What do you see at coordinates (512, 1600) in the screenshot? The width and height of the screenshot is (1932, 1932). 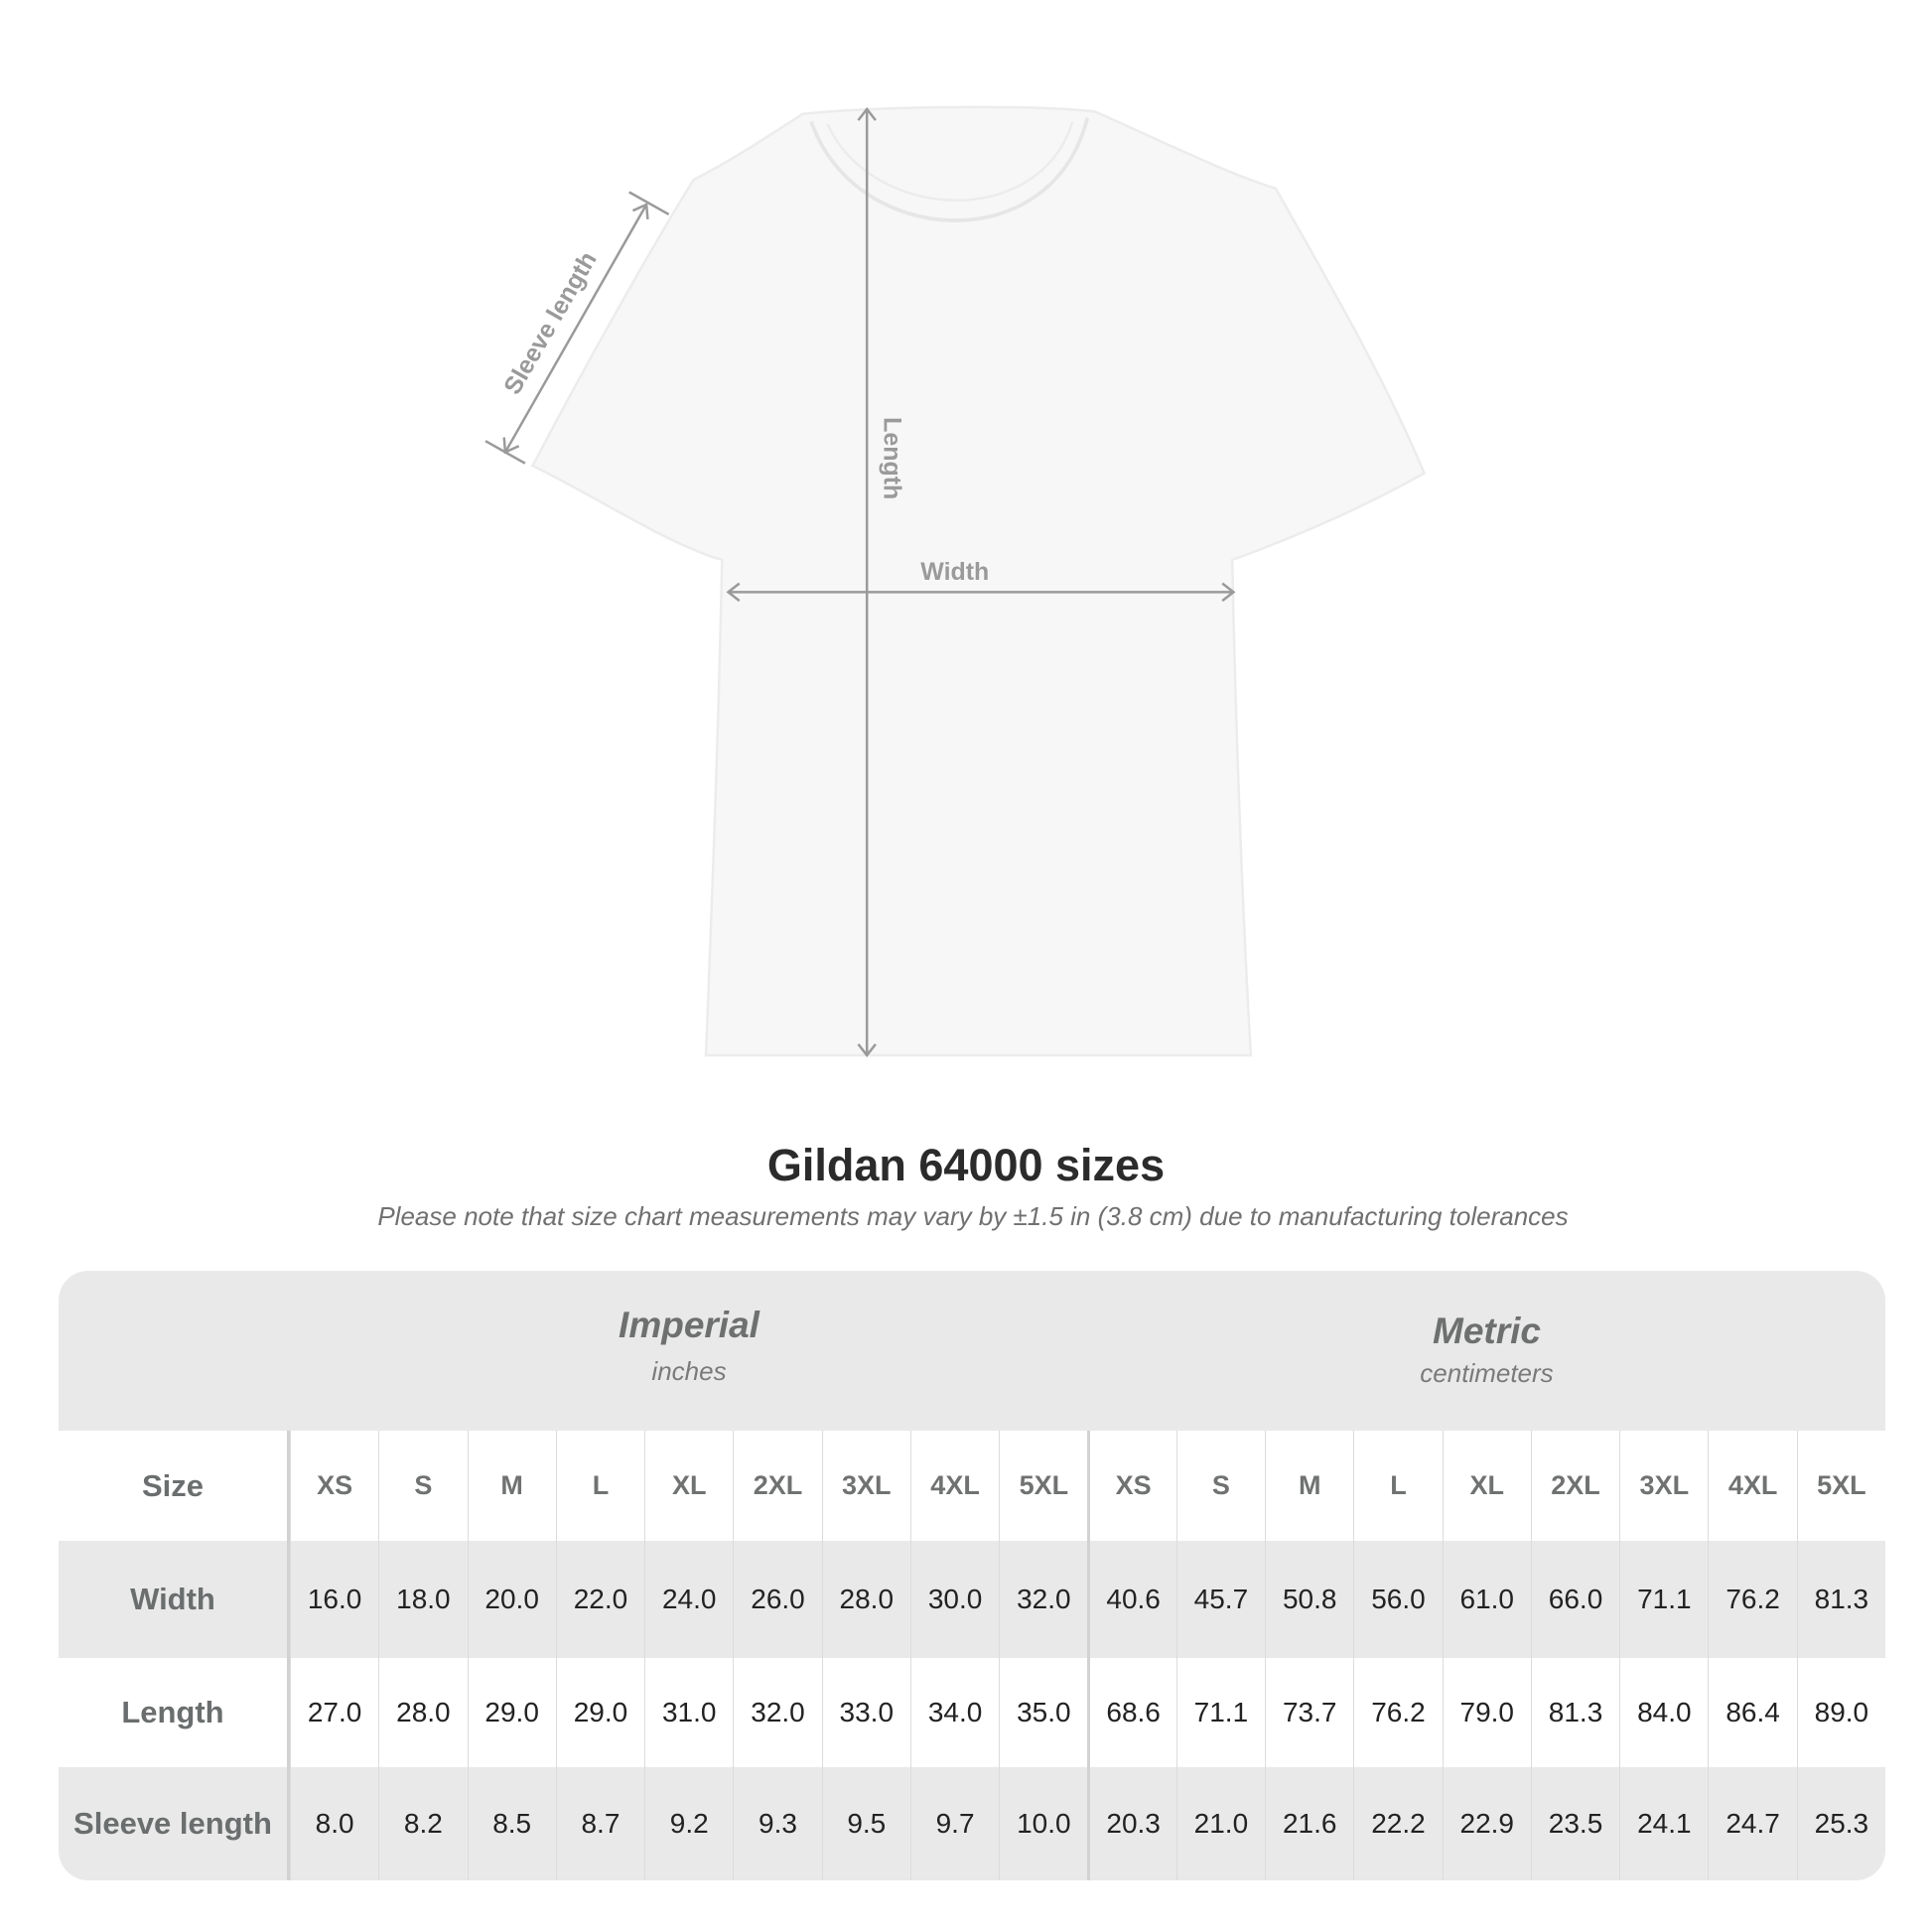 I see `value-cell: 20.0` at bounding box center [512, 1600].